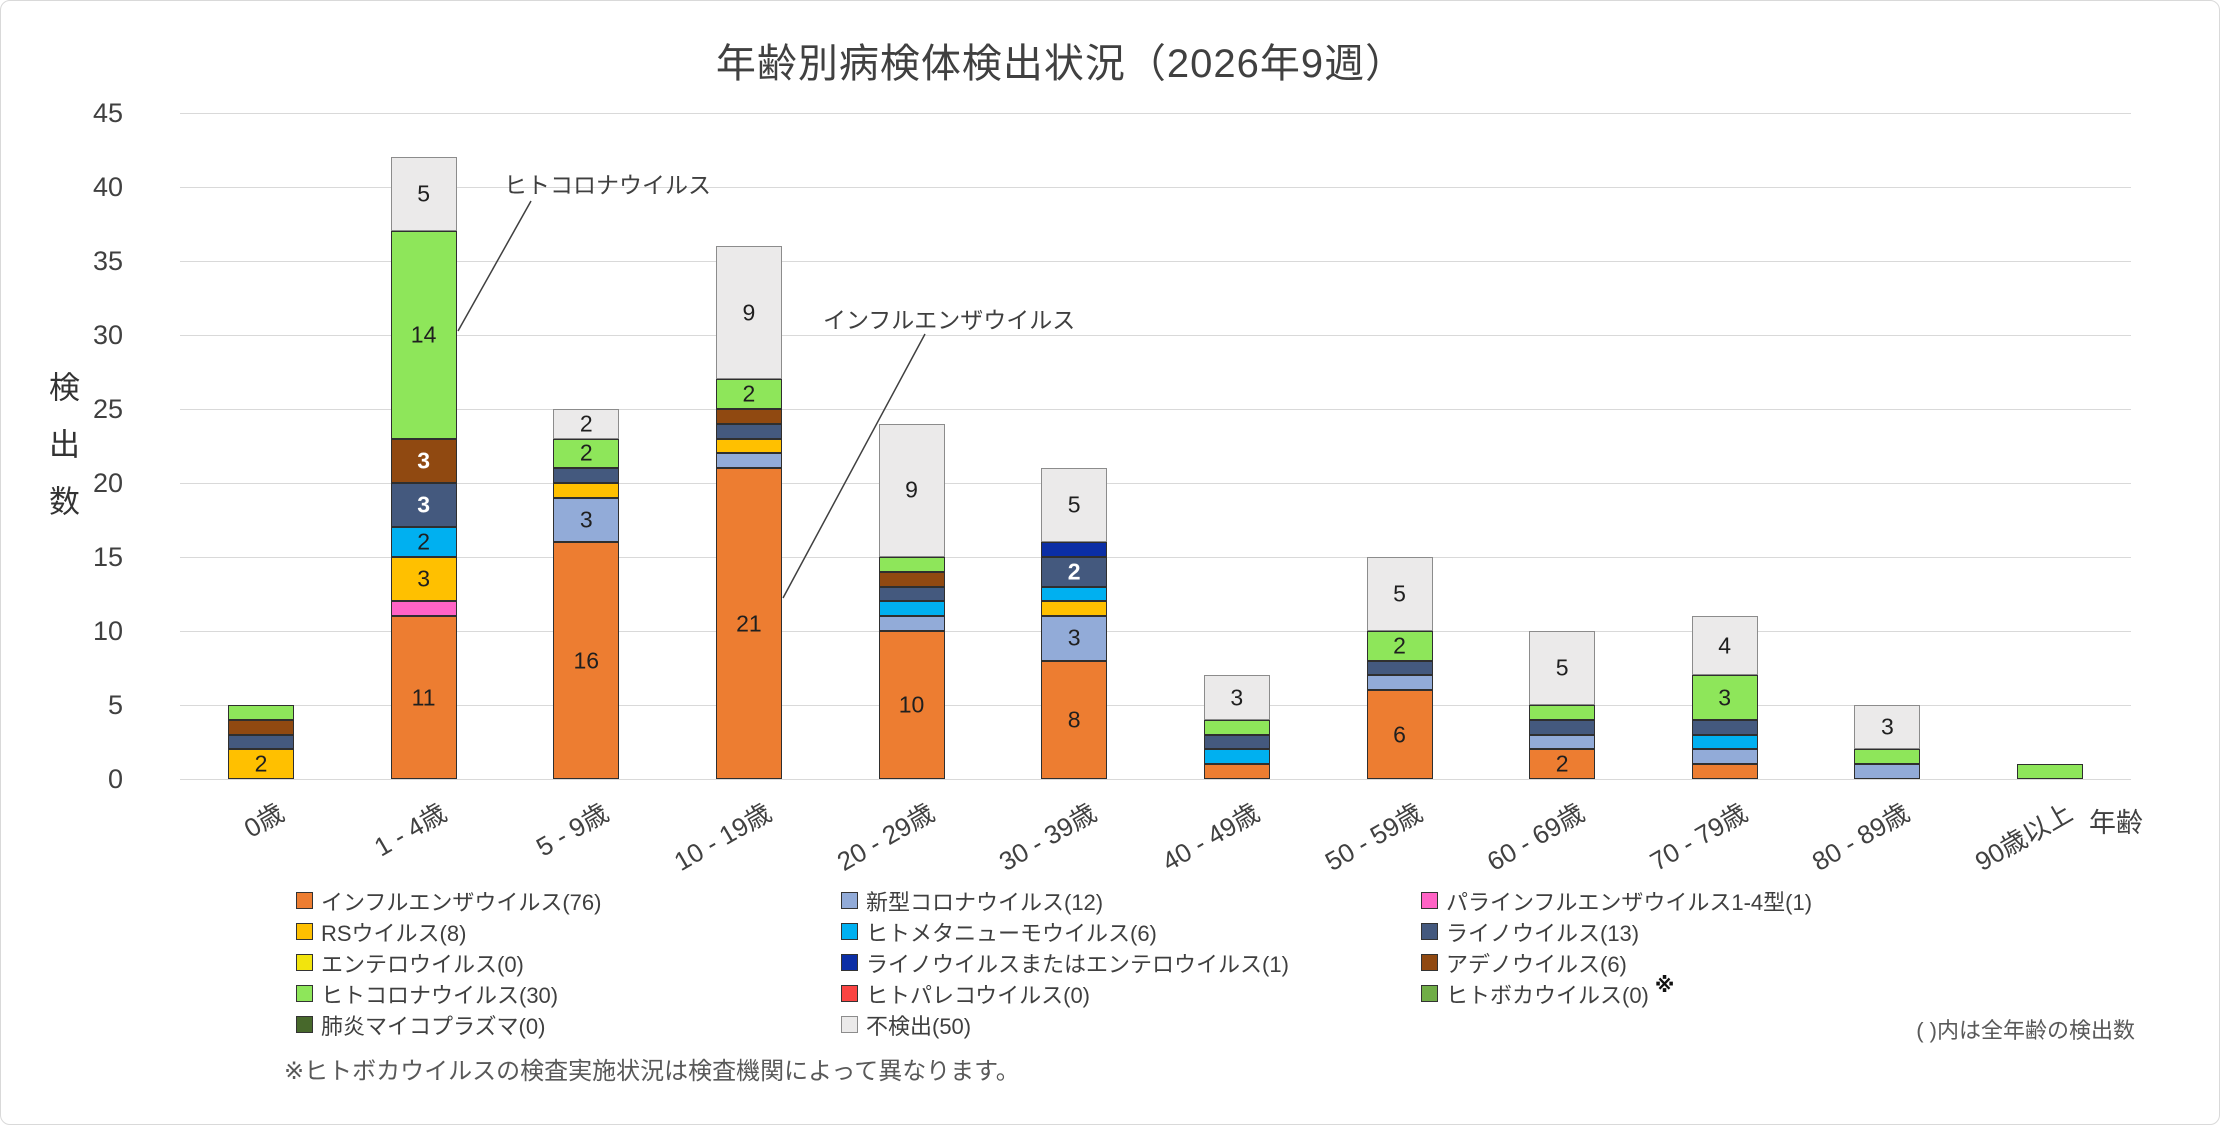 The image size is (2220, 1125). What do you see at coordinates (422, 964) in the screenshot?
I see `legend-label: エンテロウイルス(0)` at bounding box center [422, 964].